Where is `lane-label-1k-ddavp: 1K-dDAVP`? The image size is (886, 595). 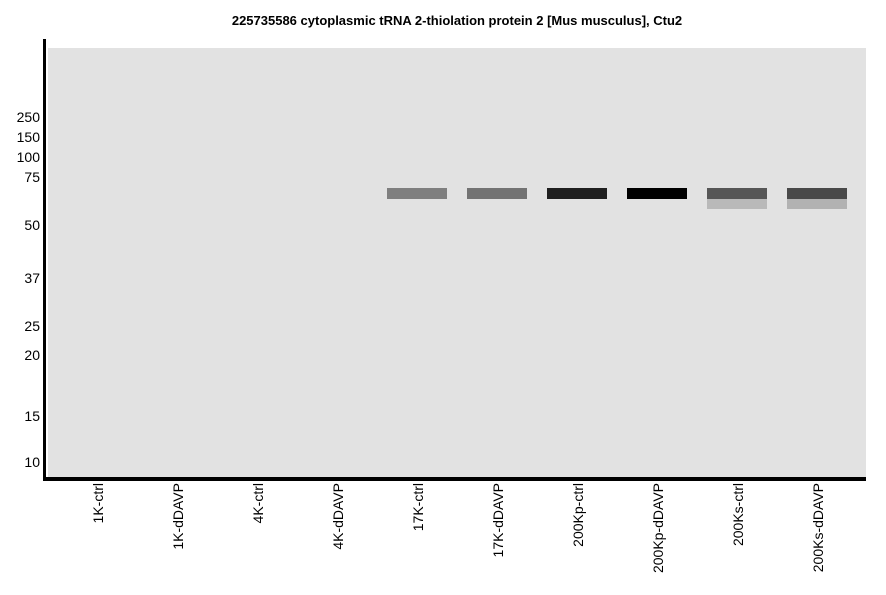
lane-label-1k-ddavp: 1K-dDAVP is located at coordinates (178, 516).